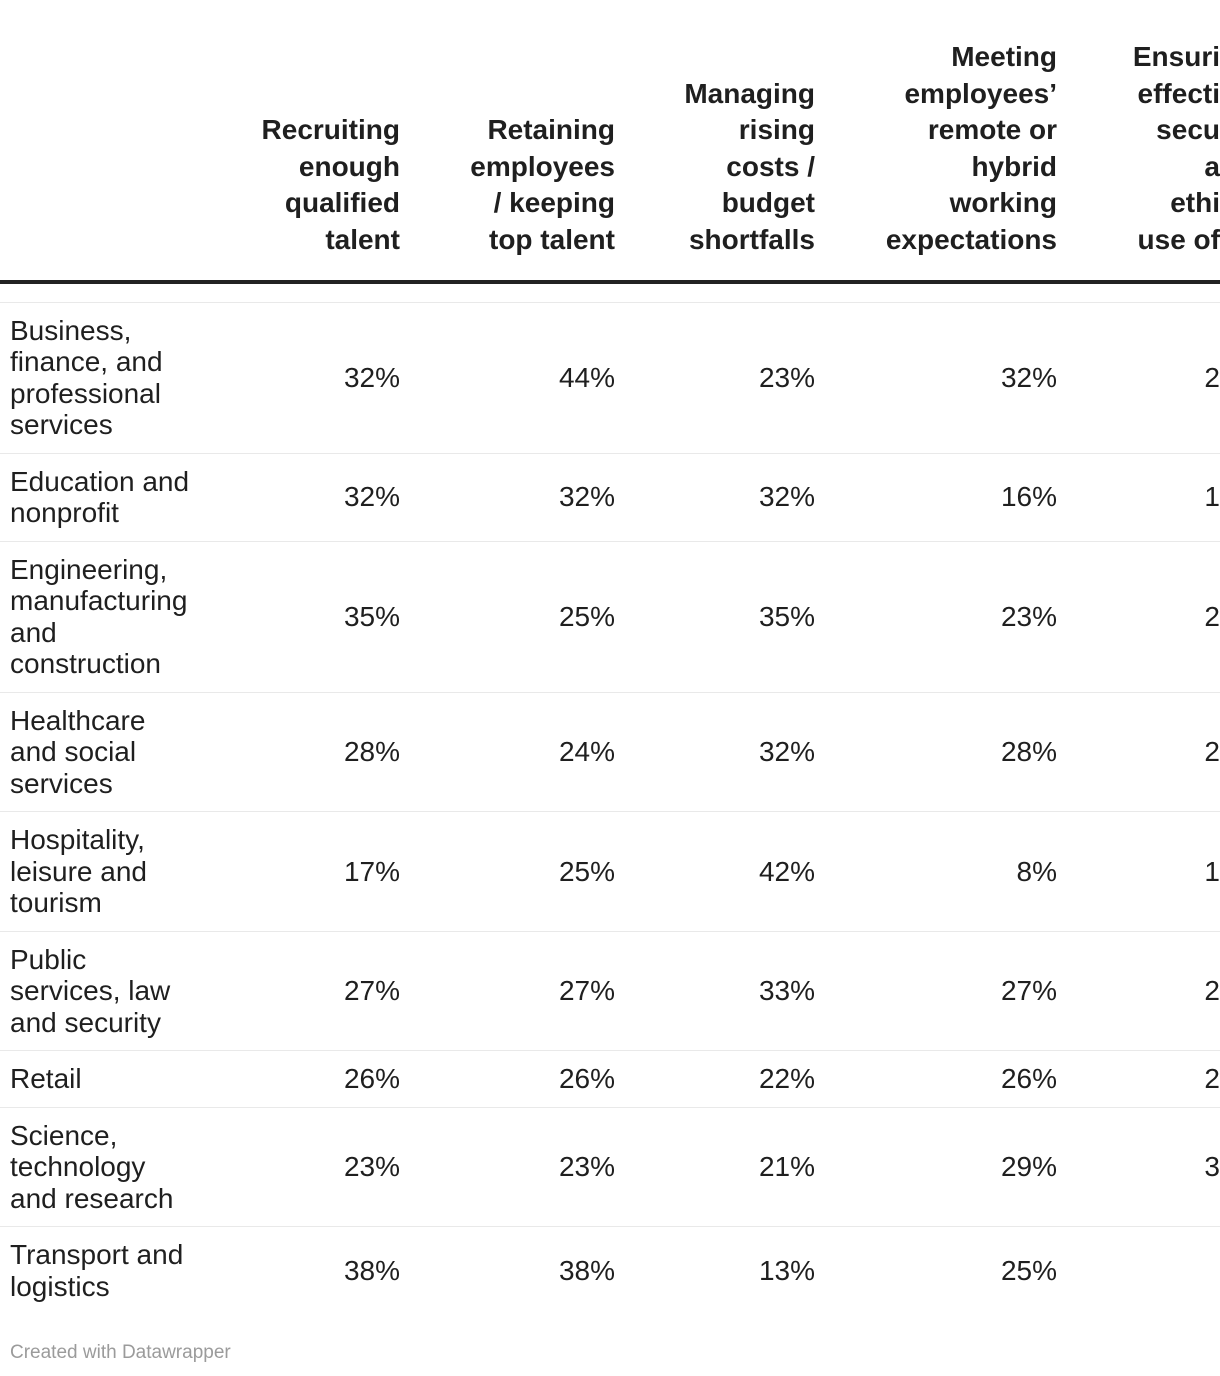 The image size is (1220, 1376). I want to click on cell-value: 33%, so click(715, 990).